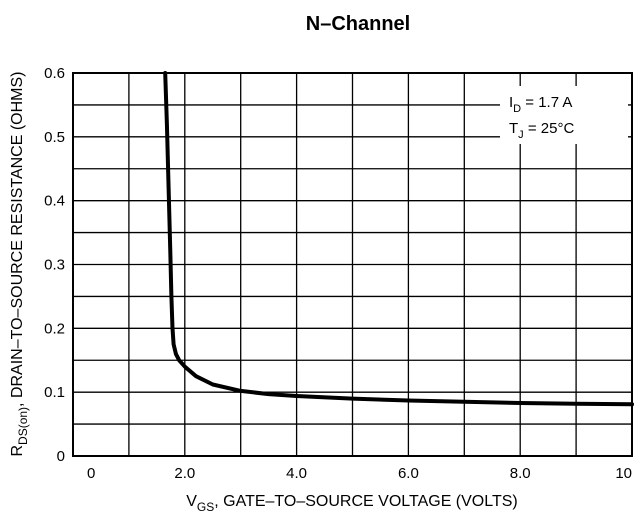 The image size is (642, 523). I want to click on x-tick-label: 0, so click(91, 473).